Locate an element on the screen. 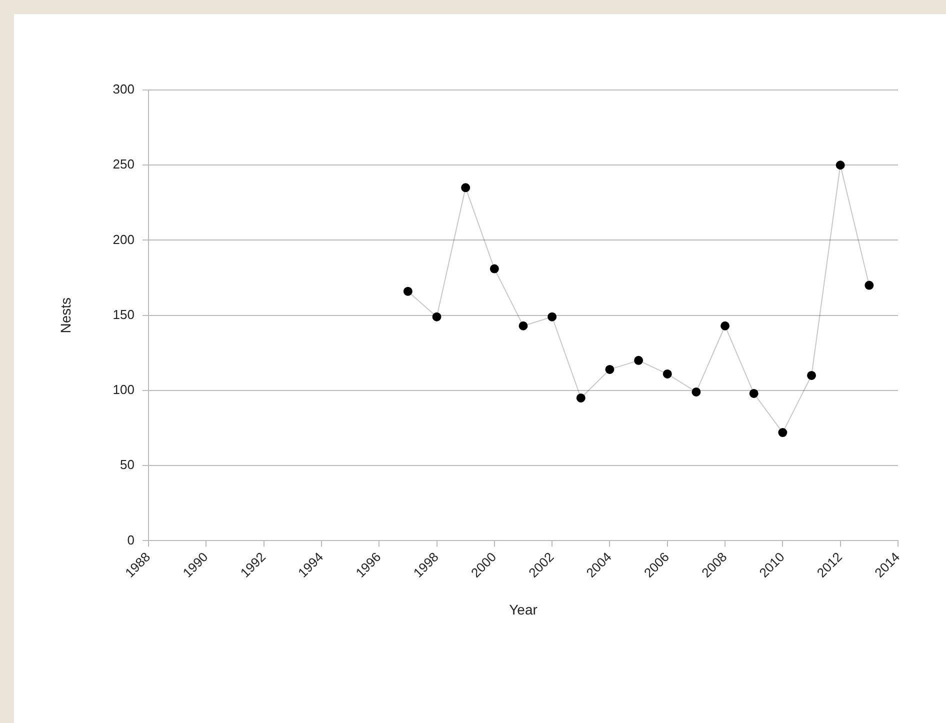 Image resolution: width=946 pixels, height=723 pixels. y-tick-label: 0 is located at coordinates (130, 540).